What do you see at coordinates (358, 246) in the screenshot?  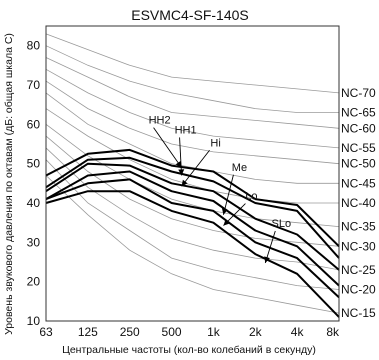 I see `nc-label-nc-30: NC-30` at bounding box center [358, 246].